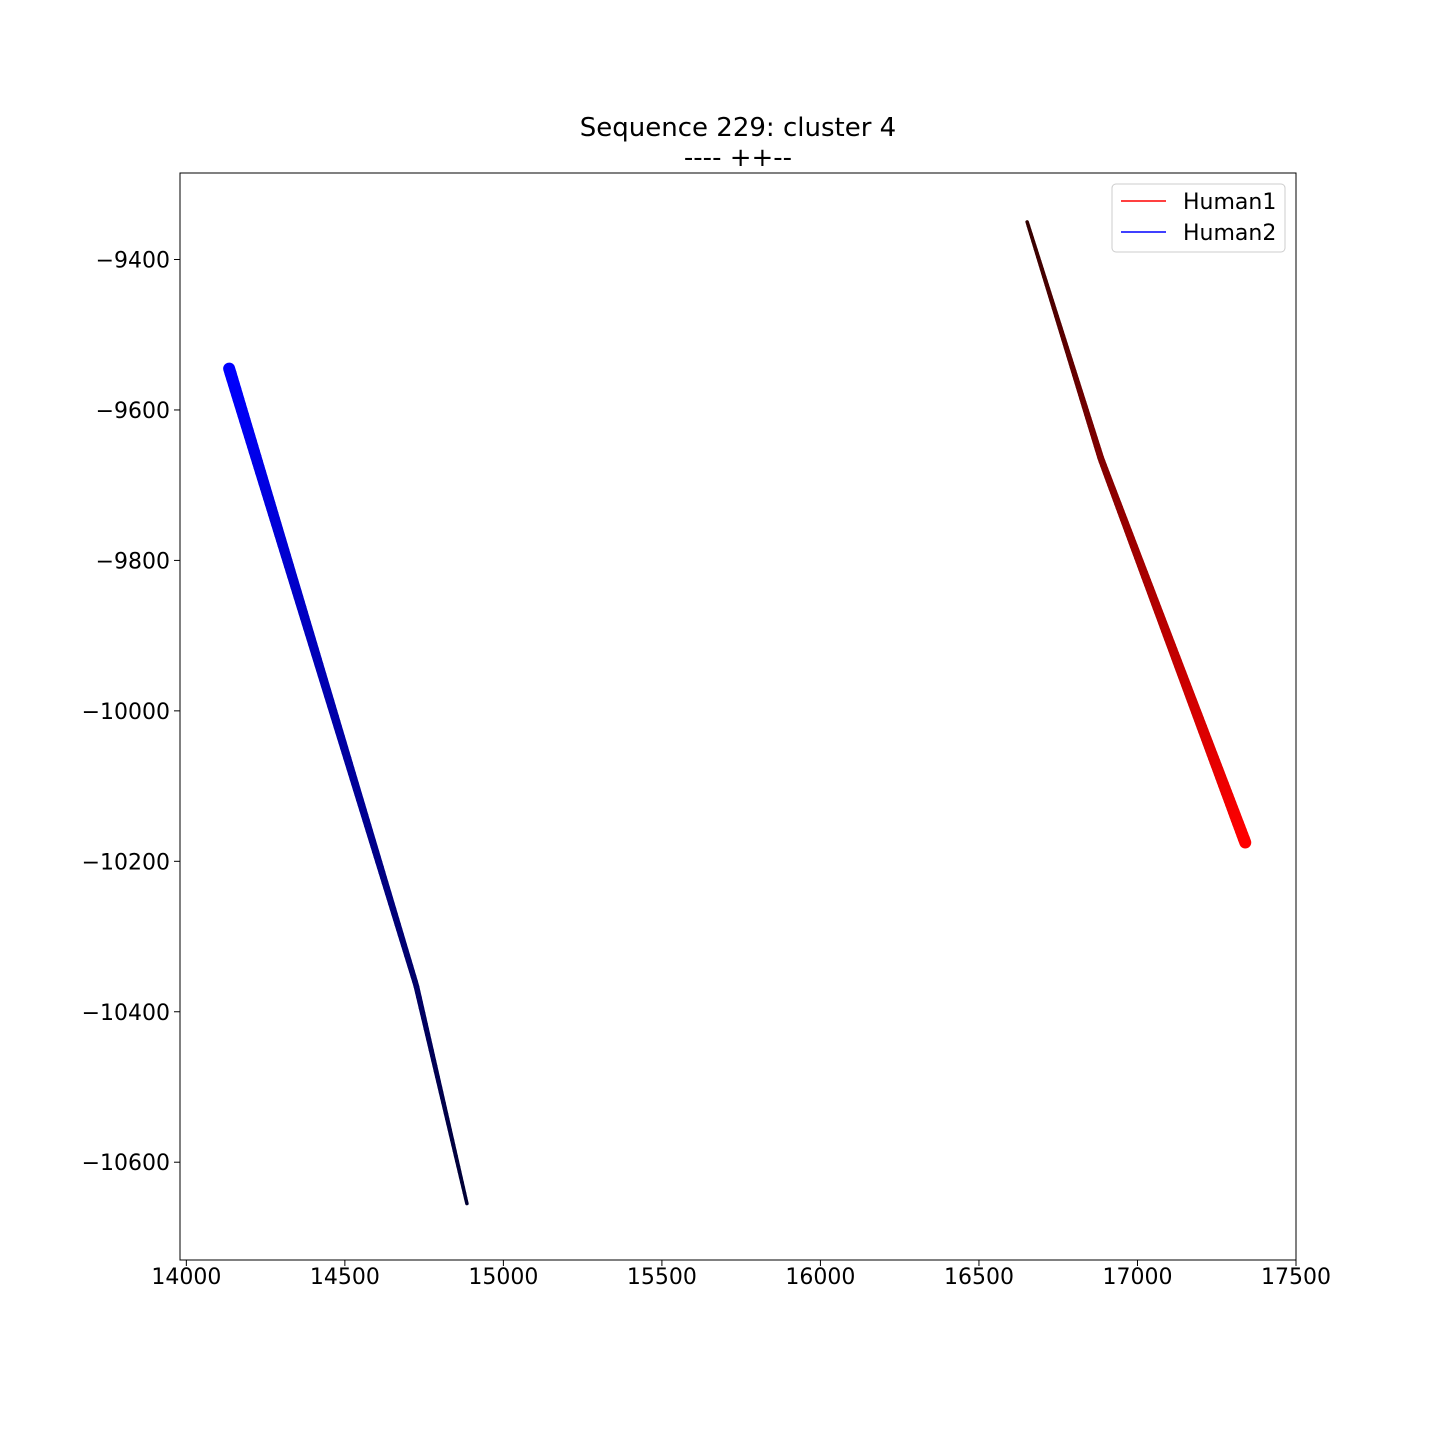 This screenshot has height=1440, width=1440. I want to click on x-tick-label: 15500, so click(662, 1277).